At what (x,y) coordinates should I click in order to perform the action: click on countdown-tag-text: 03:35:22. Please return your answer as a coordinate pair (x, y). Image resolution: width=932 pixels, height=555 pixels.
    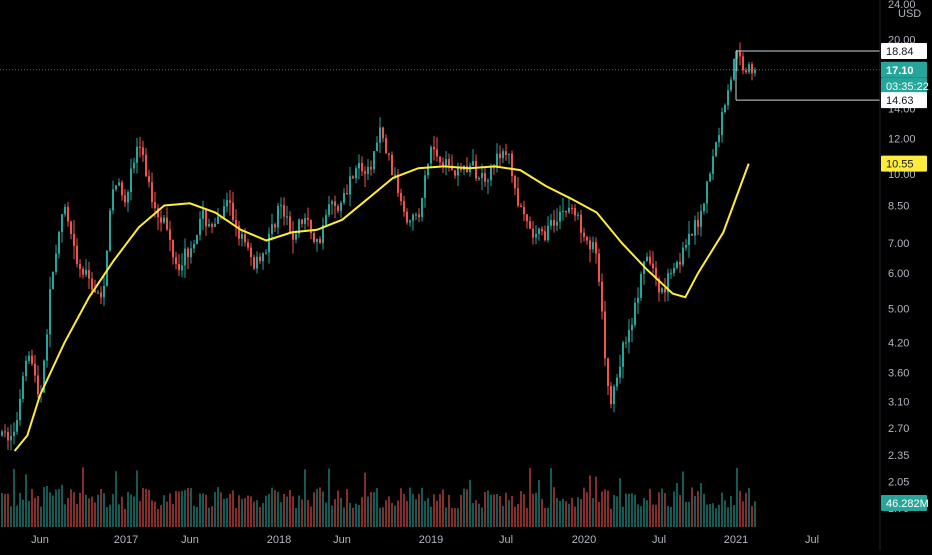
    Looking at the image, I should click on (907, 87).